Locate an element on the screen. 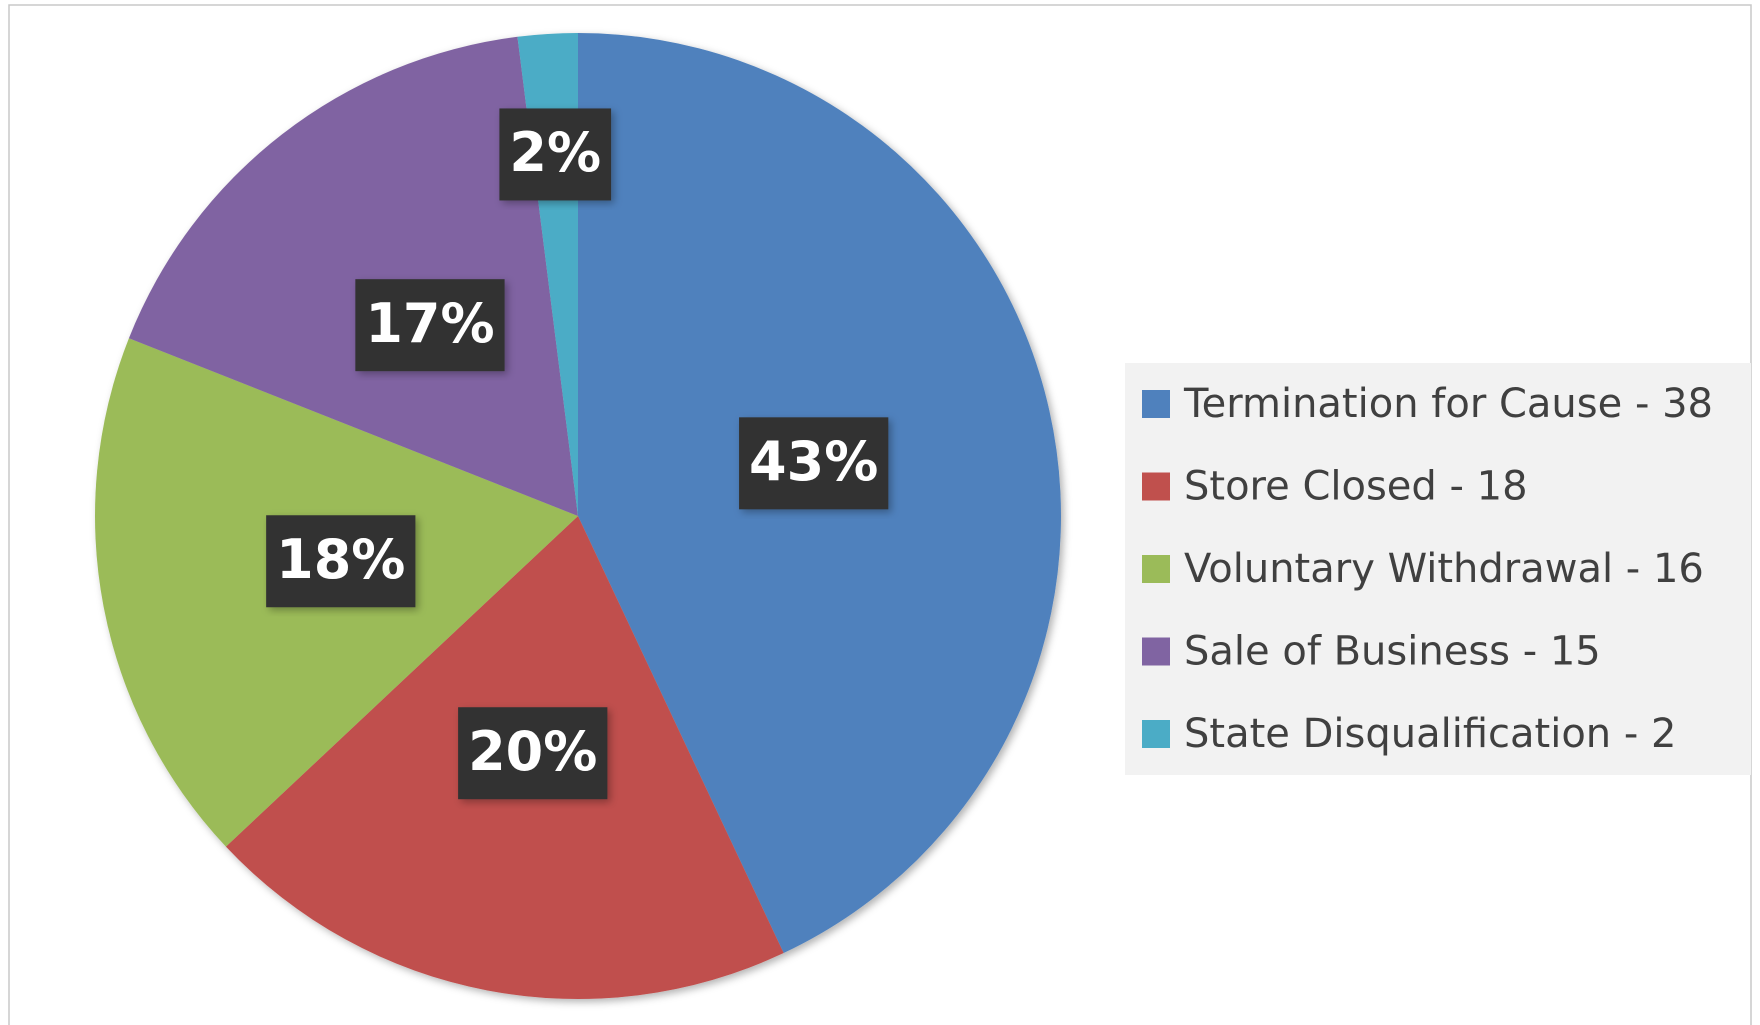  data-label: 43% is located at coordinates (813, 461).